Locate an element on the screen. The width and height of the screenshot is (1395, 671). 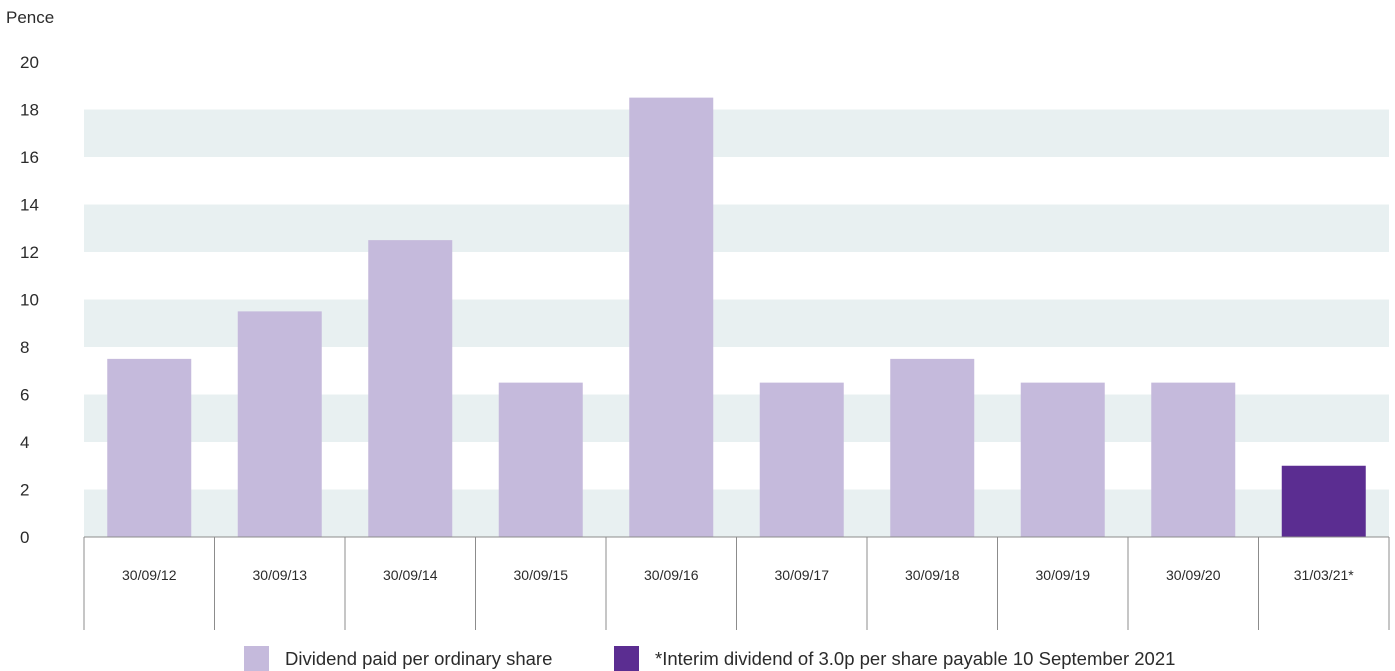
y-tick-label: 6 is located at coordinates (24, 395).